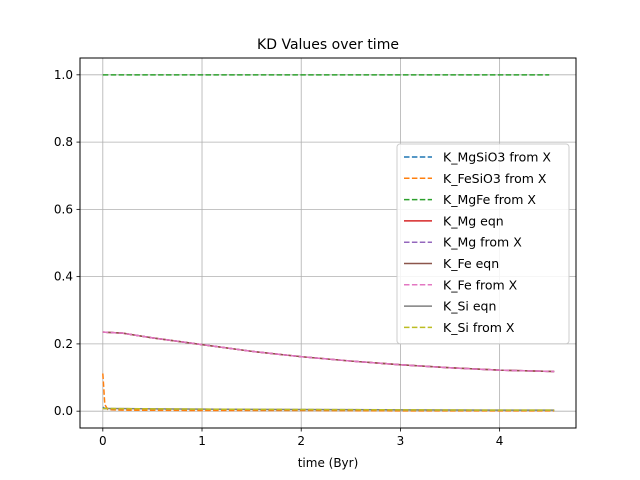 Image resolution: width=640 pixels, height=480 pixels. Describe the element at coordinates (480, 284) in the screenshot. I see `legend-label: K_Fe from X` at that location.